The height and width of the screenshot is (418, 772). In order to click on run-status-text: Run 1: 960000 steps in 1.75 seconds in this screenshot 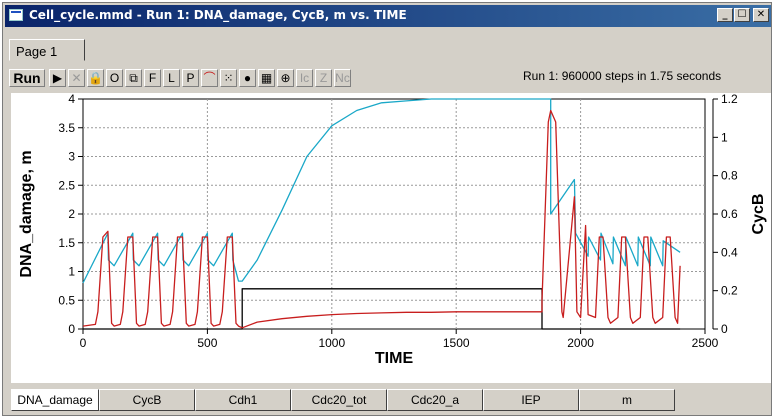, I will do `click(622, 76)`.